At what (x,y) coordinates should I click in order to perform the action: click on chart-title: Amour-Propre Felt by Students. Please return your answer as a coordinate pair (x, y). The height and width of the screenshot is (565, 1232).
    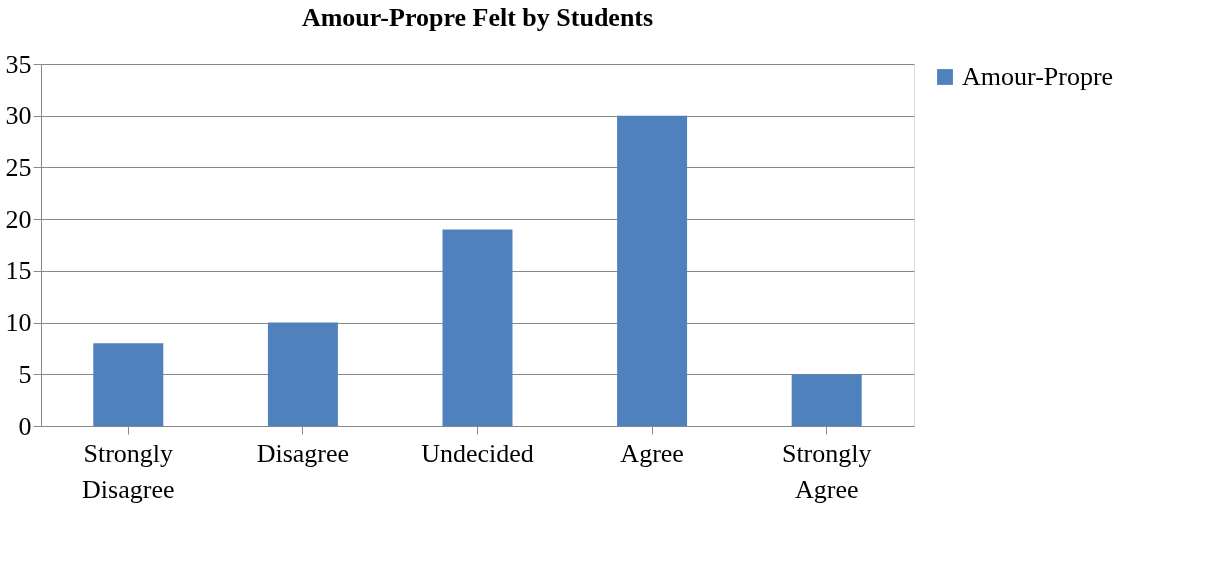
    Looking at the image, I should click on (477, 17).